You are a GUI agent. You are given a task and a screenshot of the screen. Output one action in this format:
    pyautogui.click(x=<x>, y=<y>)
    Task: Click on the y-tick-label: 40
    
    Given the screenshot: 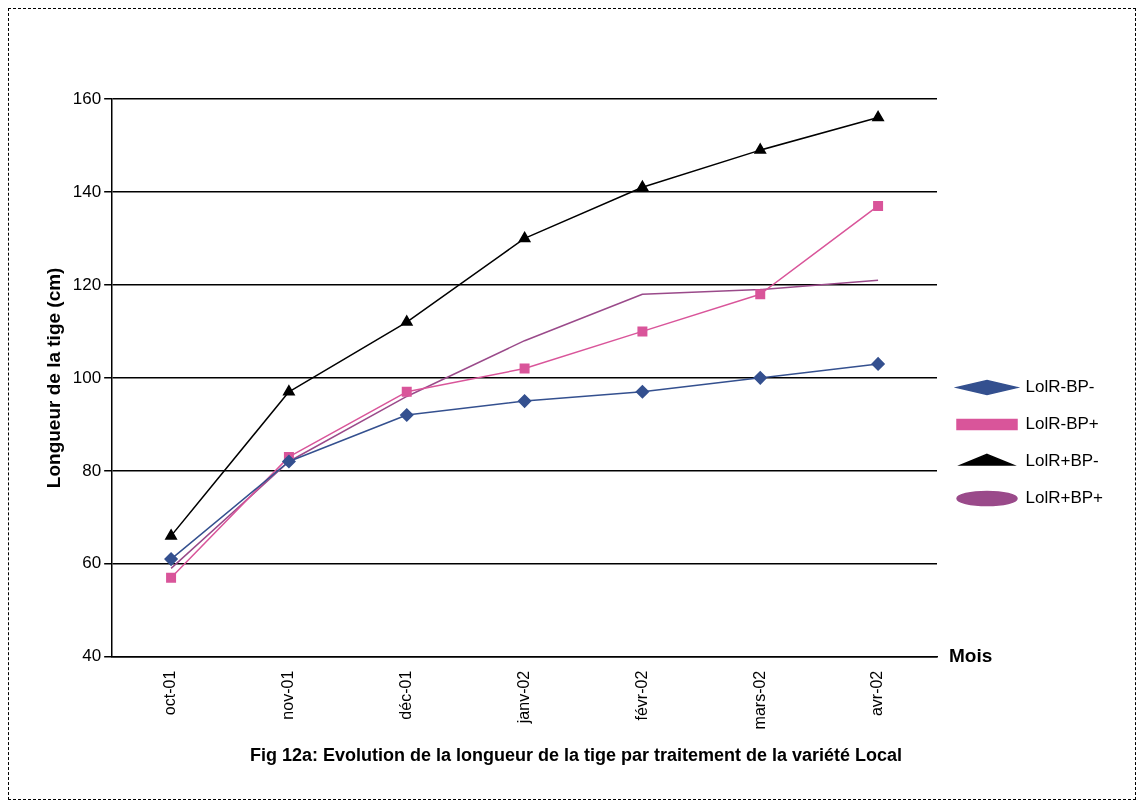 What is the action you would take?
    pyautogui.click(x=92, y=656)
    